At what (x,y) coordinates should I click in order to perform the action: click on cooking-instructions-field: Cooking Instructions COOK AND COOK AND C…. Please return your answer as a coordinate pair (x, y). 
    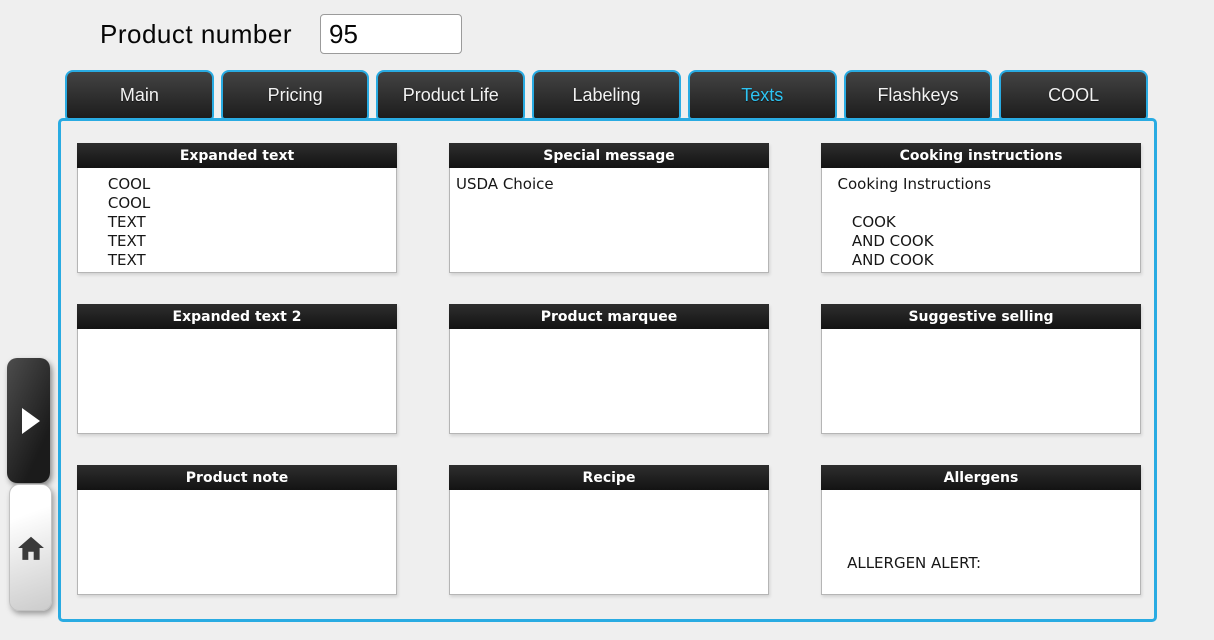
    Looking at the image, I should click on (981, 220).